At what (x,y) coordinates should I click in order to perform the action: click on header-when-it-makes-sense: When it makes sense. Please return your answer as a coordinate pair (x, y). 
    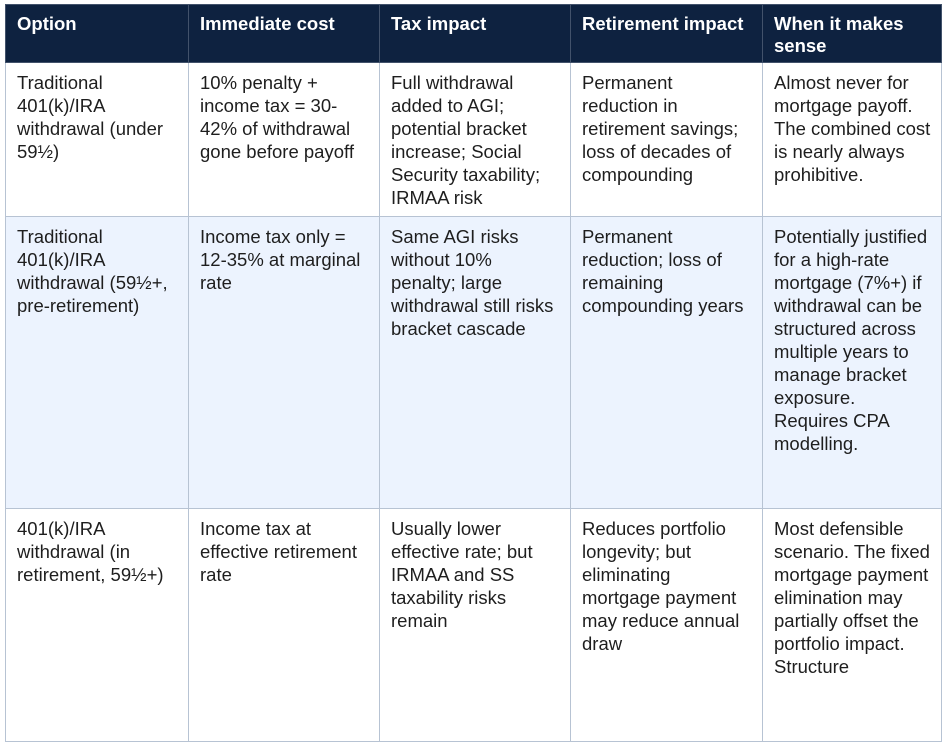
    Looking at the image, I should click on (852, 33).